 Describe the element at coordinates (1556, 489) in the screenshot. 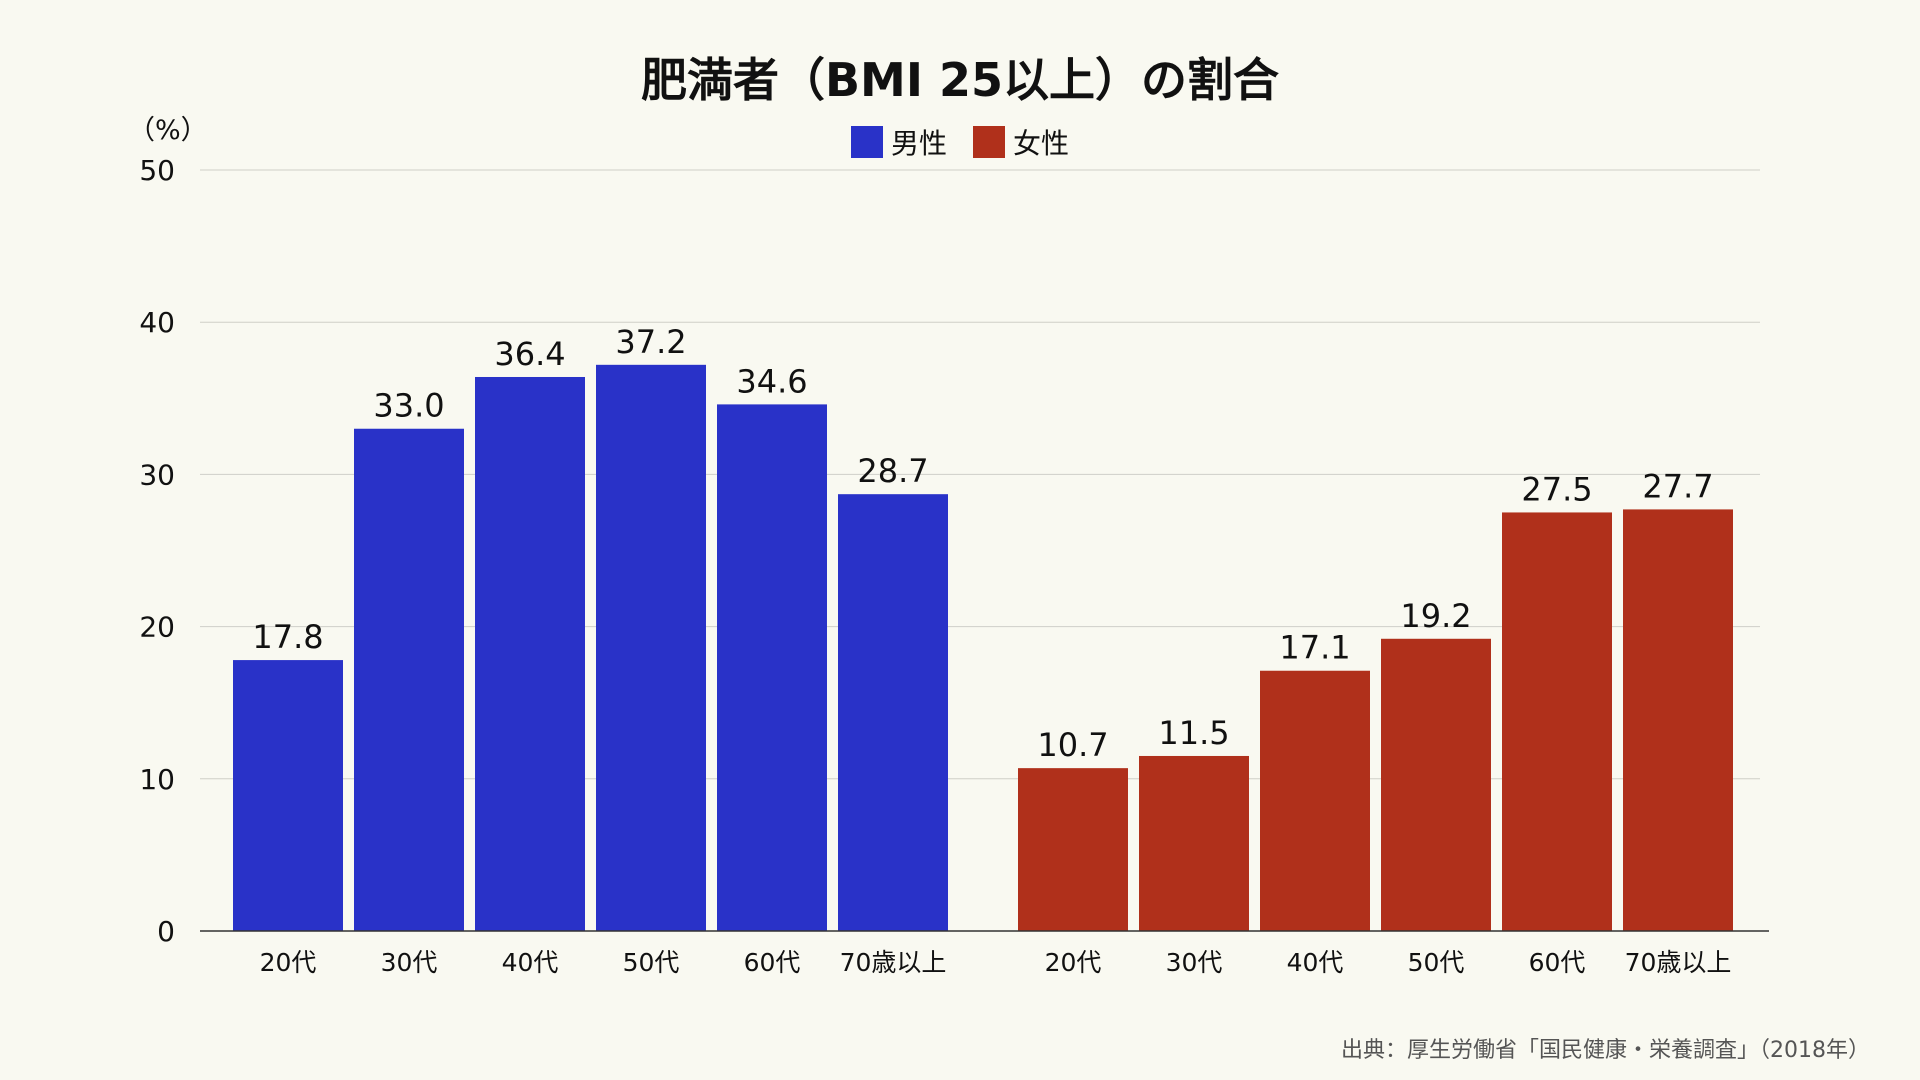

I see `data-label: 27.5` at that location.